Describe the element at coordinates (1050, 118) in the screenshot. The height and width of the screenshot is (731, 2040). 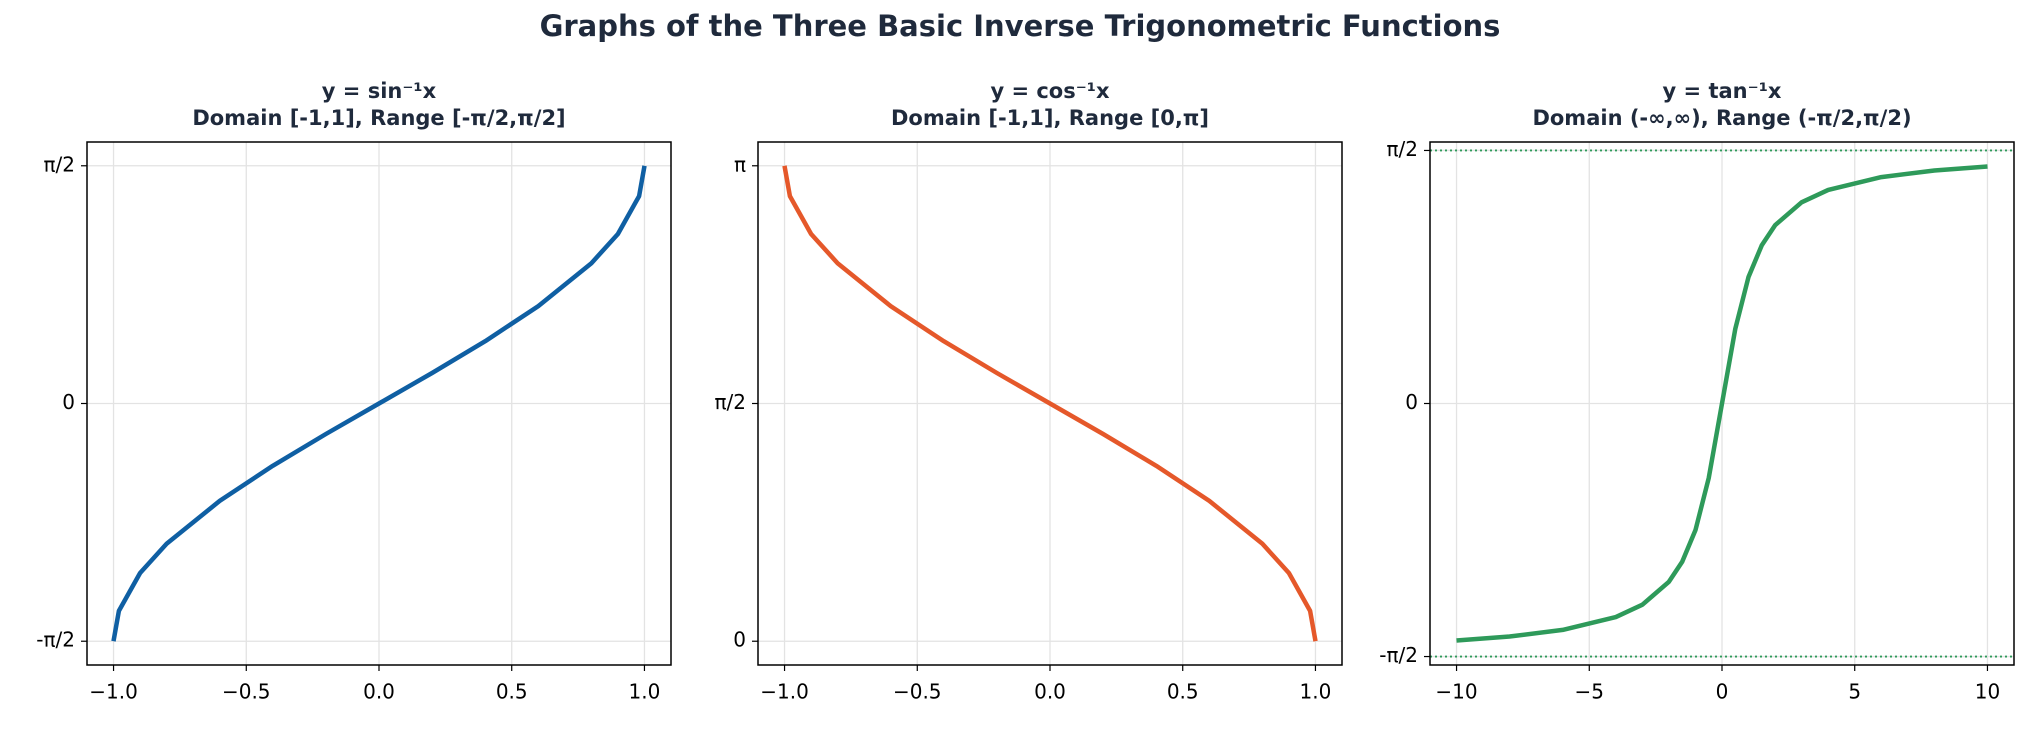
I see `subplot-subtitle: Domain [-1,1], Range [0,π]` at that location.